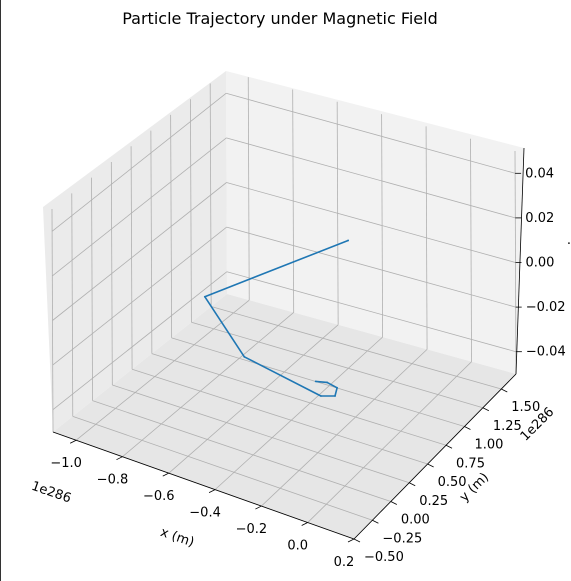  What do you see at coordinates (402, 538) in the screenshot?
I see `y-tick-label: −0.25` at bounding box center [402, 538].